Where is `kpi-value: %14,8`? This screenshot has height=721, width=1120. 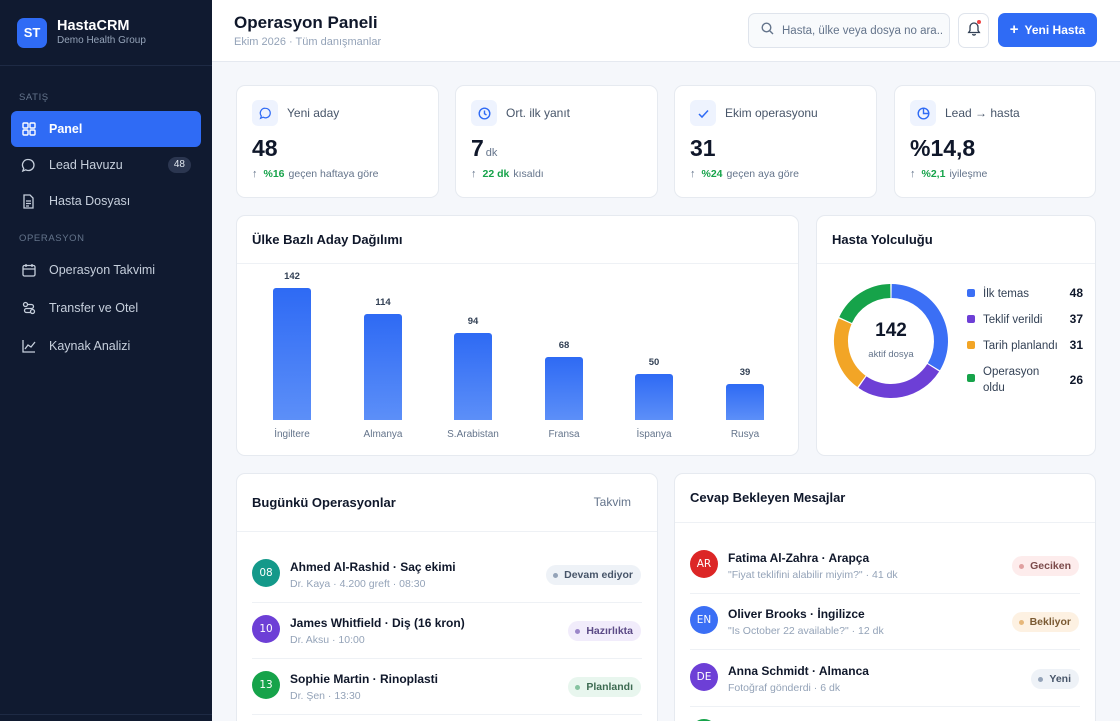 kpi-value: %14,8 is located at coordinates (943, 148).